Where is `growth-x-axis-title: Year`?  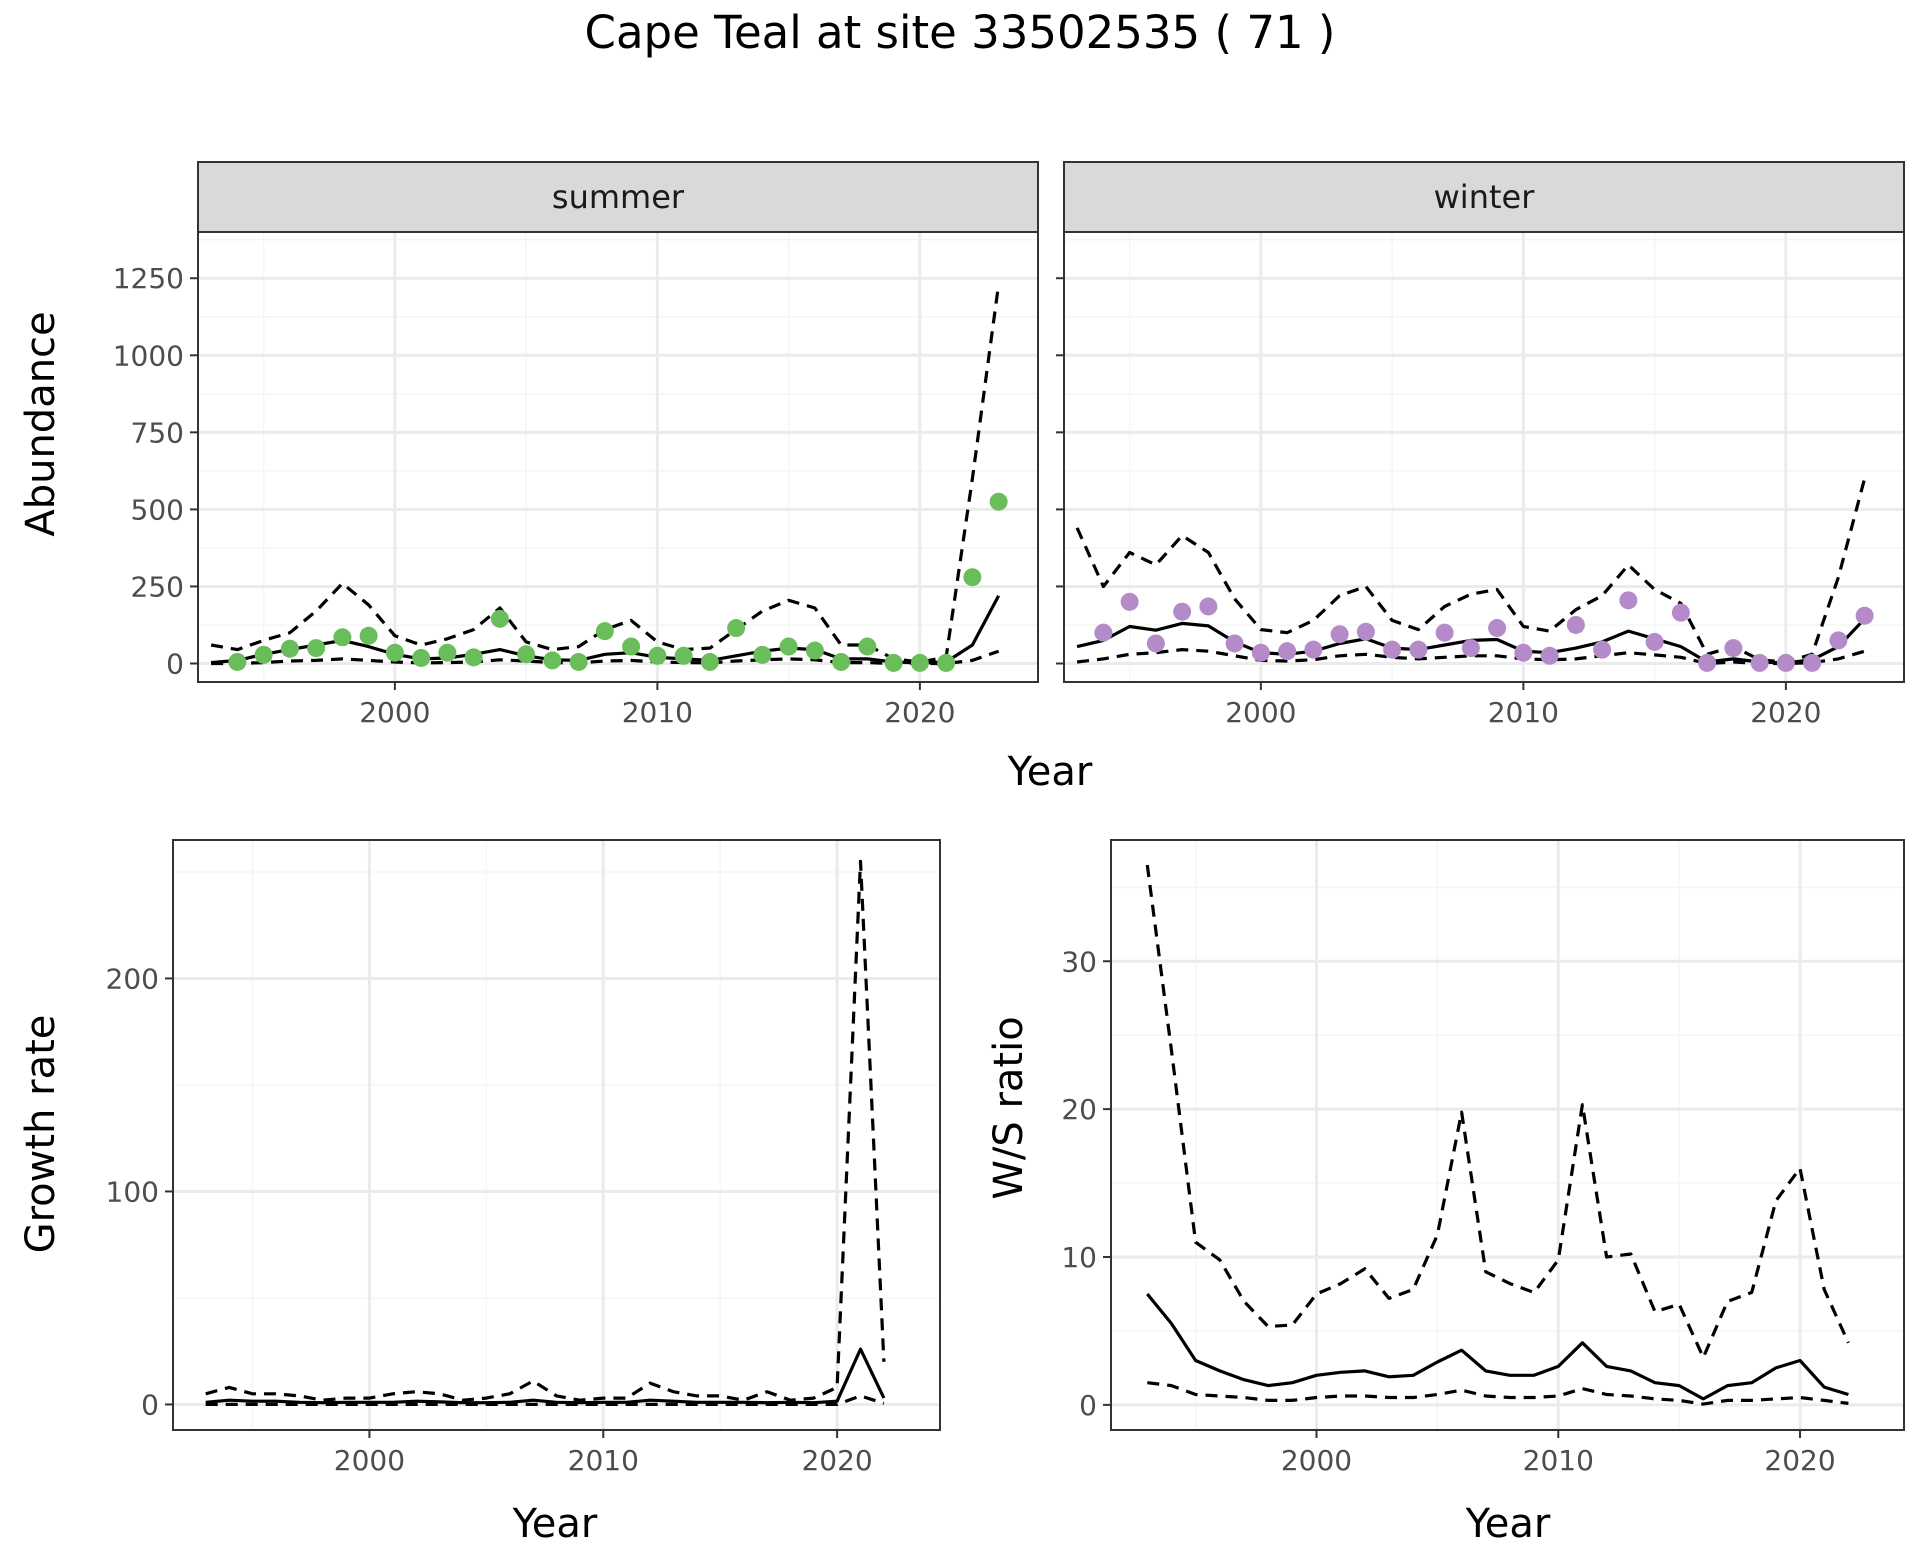
growth-x-axis-title: Year is located at coordinates (555, 1524).